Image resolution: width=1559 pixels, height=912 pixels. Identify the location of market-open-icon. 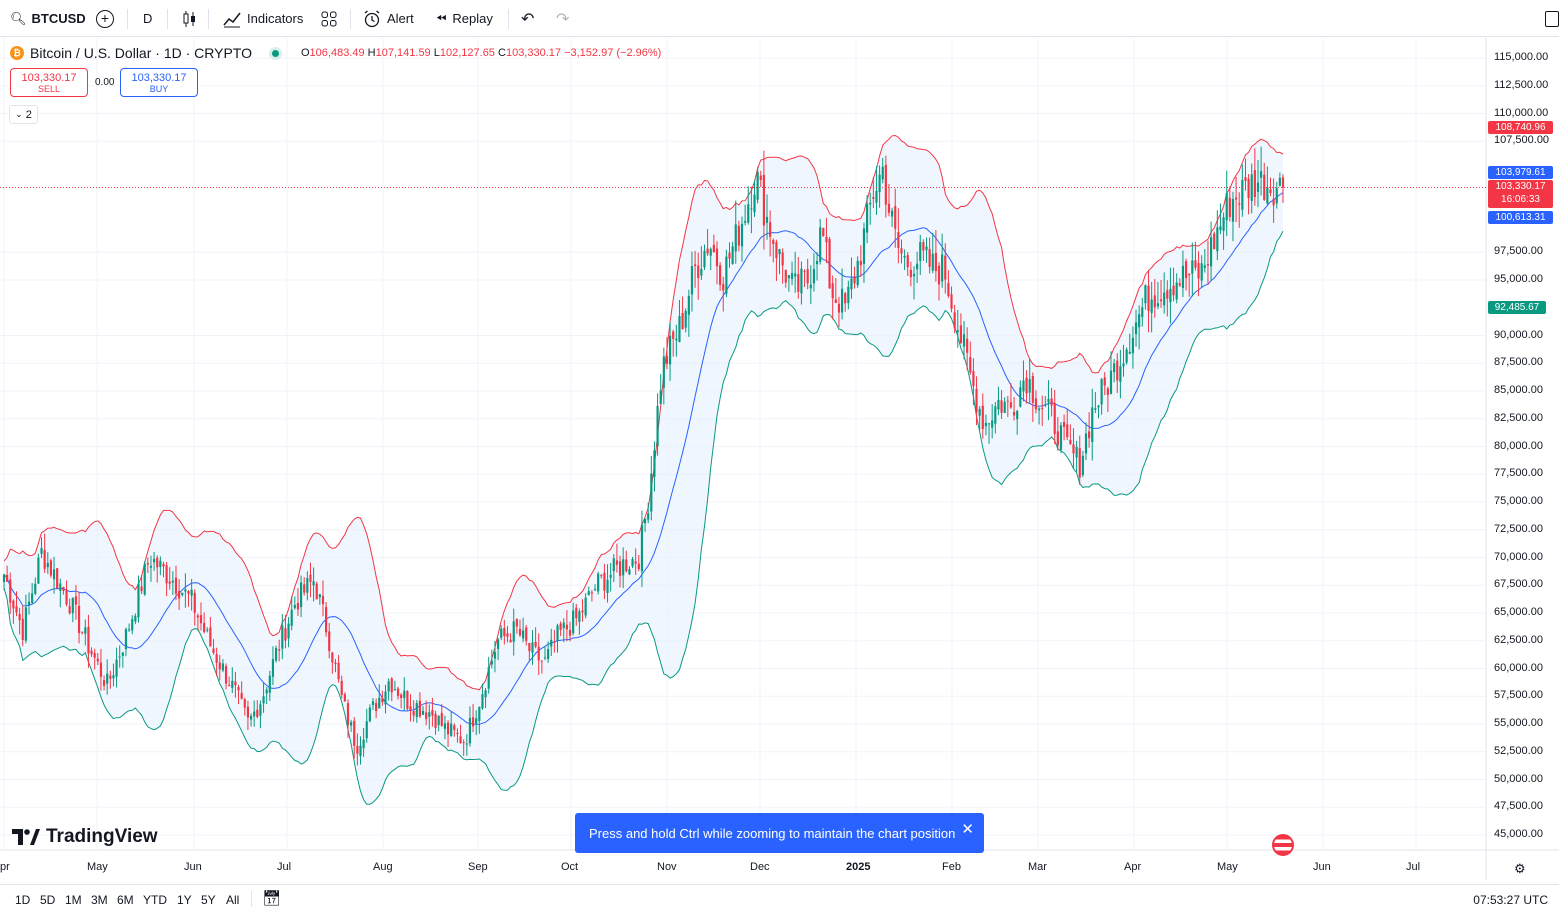
(275, 53).